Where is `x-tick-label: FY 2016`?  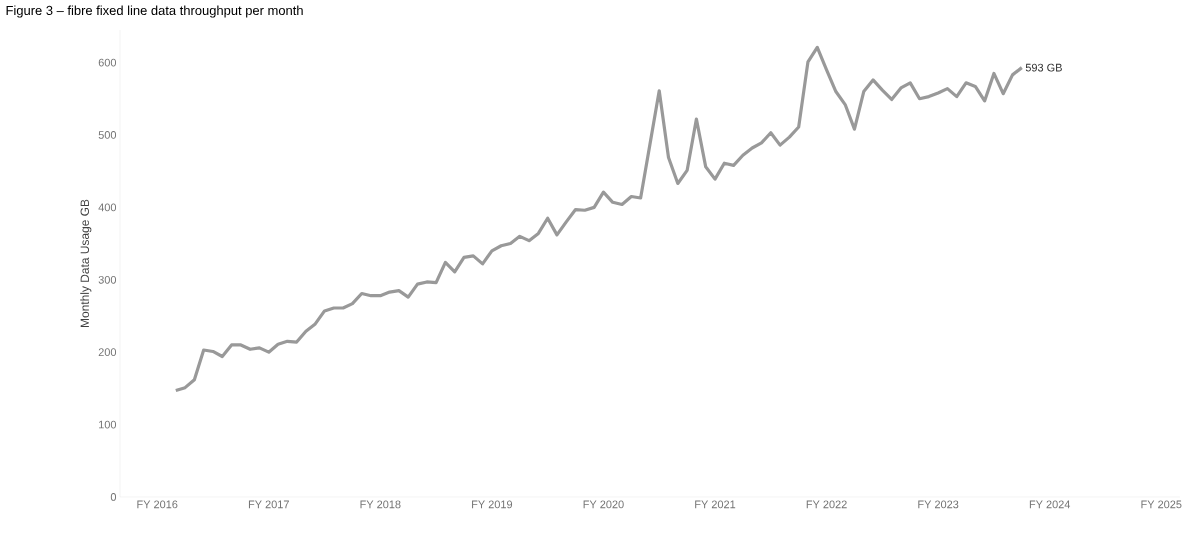 x-tick-label: FY 2016 is located at coordinates (157, 504).